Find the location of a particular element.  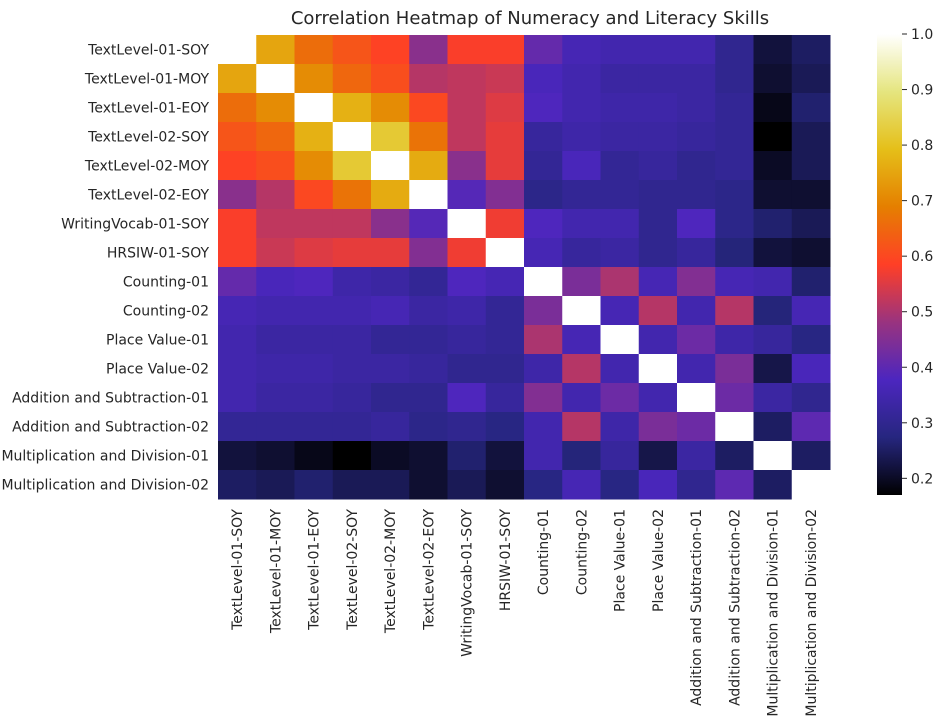

column-label: TextLevel-02-MOY is located at coordinates (391, 572).